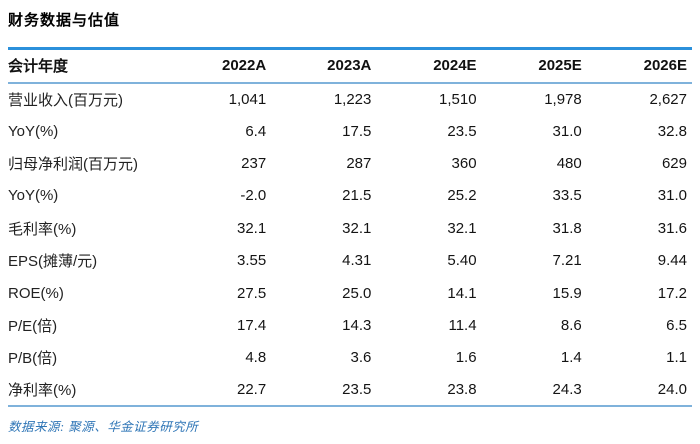 This screenshot has width=700, height=444. I want to click on table-row: 毛利率(%) 32.1 32.1 32.1 31.8 31.6, so click(350, 228).